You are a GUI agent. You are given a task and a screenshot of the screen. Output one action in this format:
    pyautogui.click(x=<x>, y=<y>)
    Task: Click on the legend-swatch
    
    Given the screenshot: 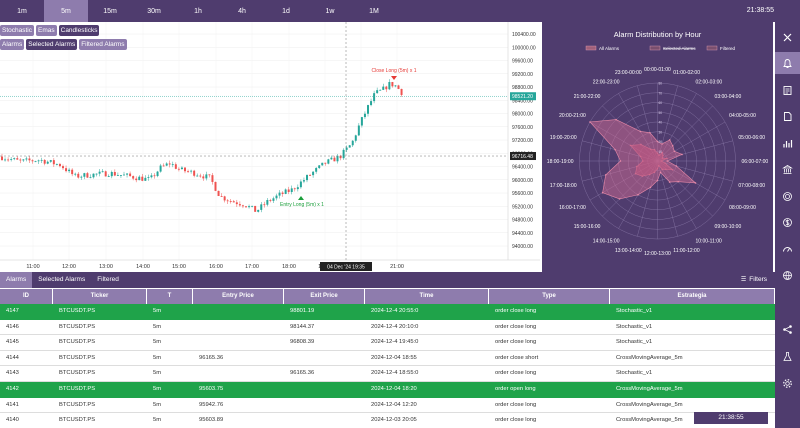 What is the action you would take?
    pyautogui.click(x=591, y=48)
    